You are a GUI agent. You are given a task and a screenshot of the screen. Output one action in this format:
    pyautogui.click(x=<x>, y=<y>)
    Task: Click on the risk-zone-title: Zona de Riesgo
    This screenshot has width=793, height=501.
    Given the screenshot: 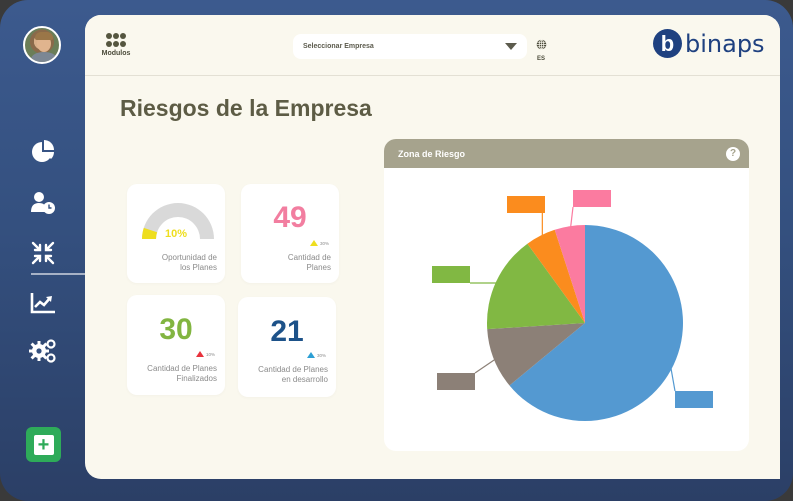 What is the action you would take?
    pyautogui.click(x=432, y=153)
    